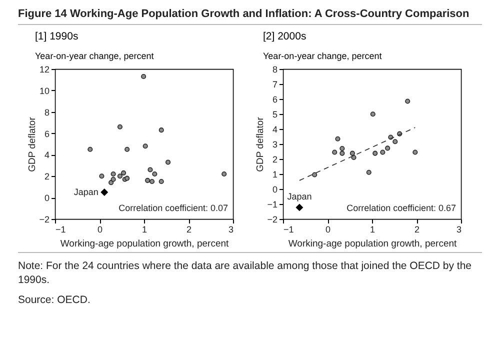 The width and height of the screenshot is (500, 362). I want to click on chart-title: Figure 14 Working-Age Population Growth and Inflation: A Cross-Country Comparison, so click(243, 14).